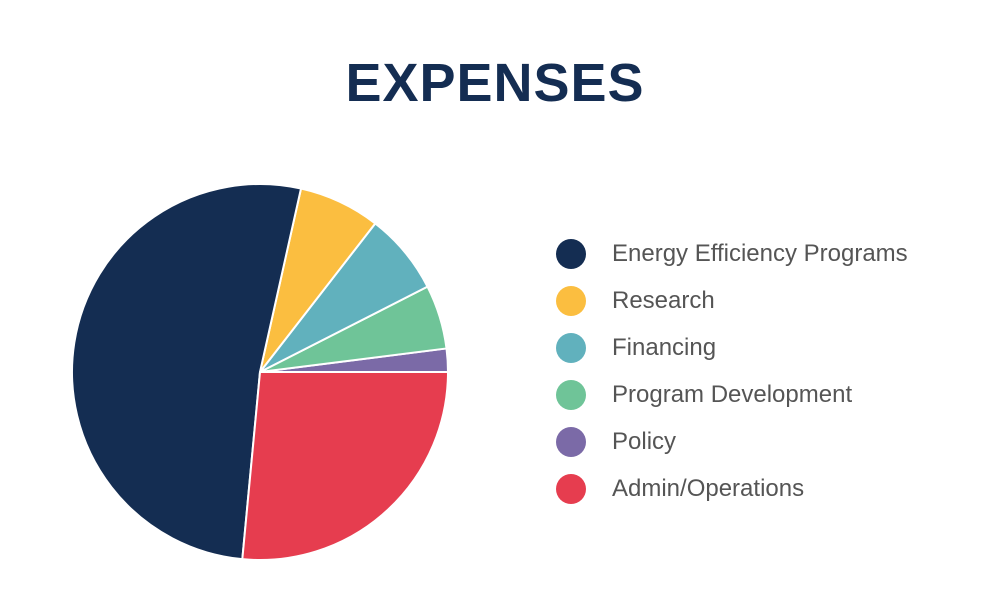  Describe the element at coordinates (766, 347) in the screenshot. I see `legend-item: Financing` at that location.